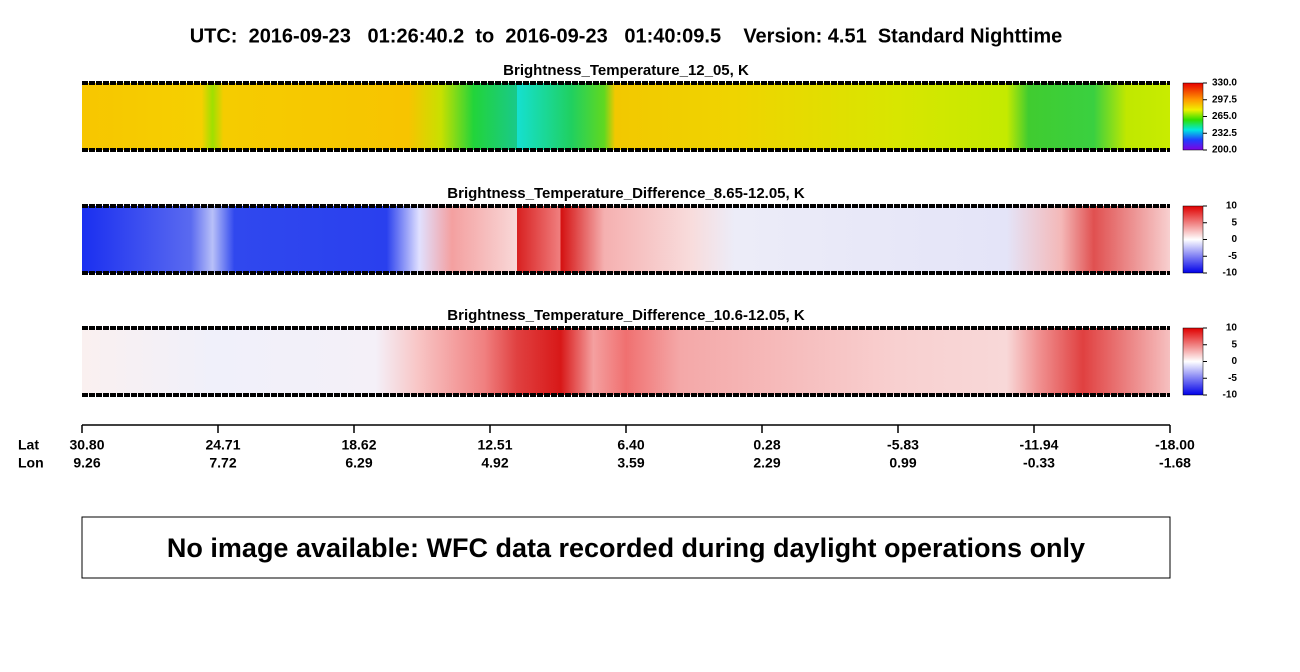 The image size is (1300, 672). I want to click on lat-label: 0.28, so click(766, 445).